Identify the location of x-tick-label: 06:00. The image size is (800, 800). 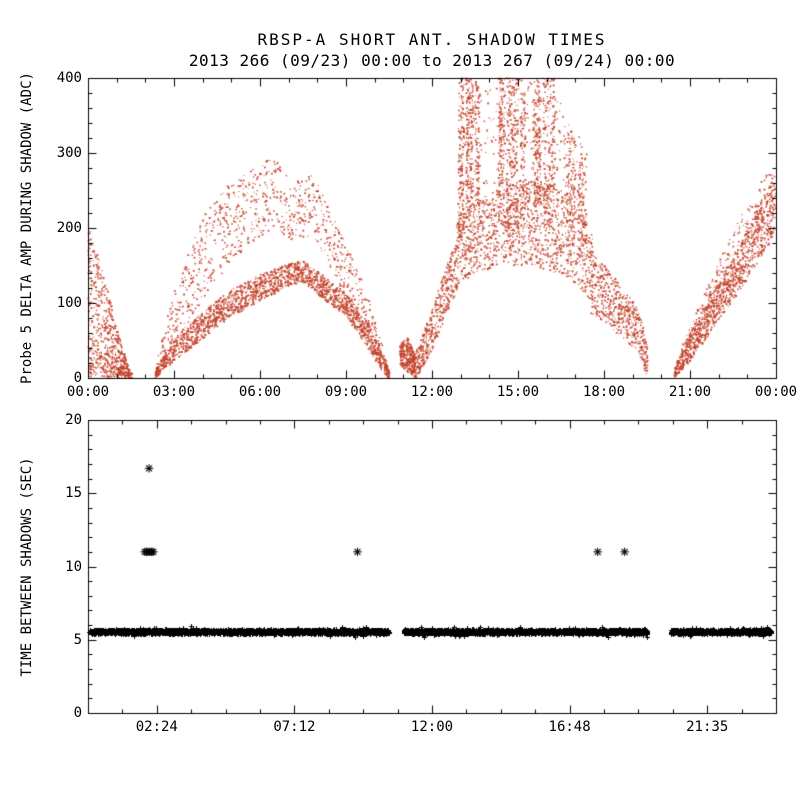
(260, 392).